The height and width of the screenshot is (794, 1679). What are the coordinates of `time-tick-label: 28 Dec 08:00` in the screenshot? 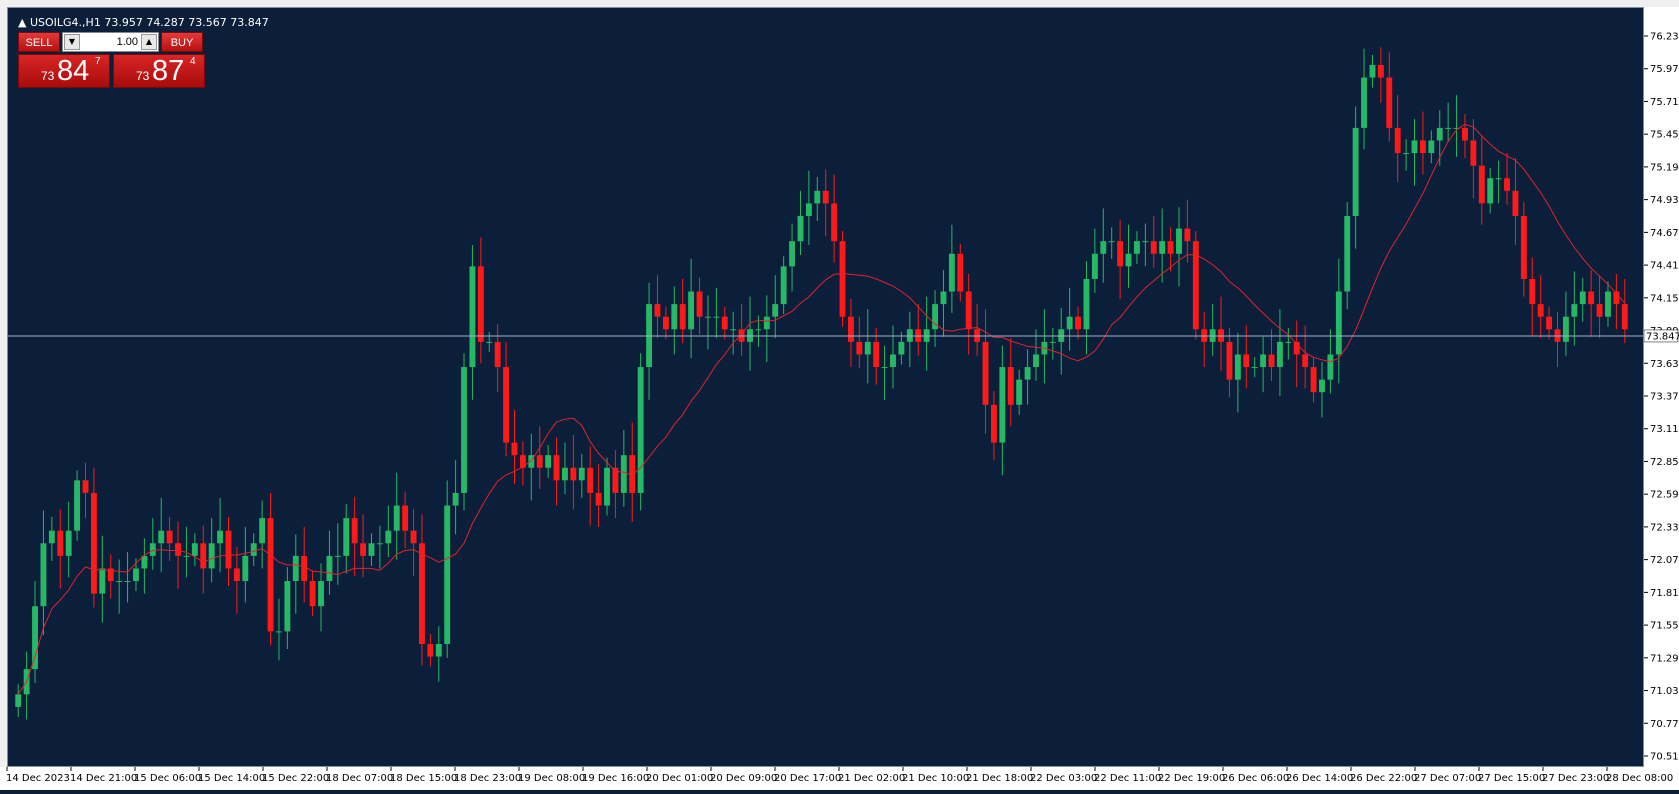 It's located at (1639, 778).